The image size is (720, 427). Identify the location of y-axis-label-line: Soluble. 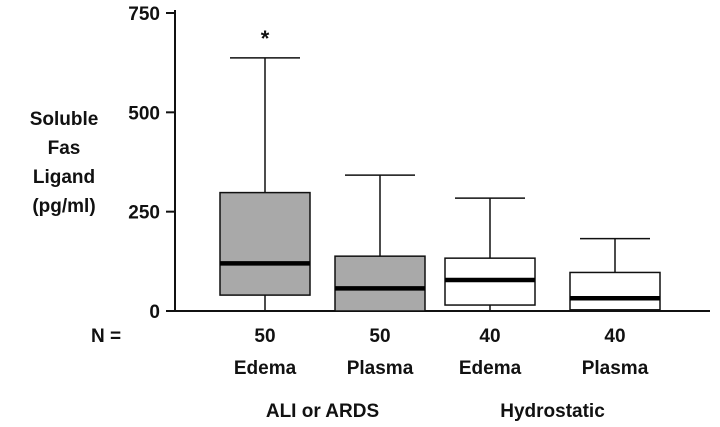
(64, 119).